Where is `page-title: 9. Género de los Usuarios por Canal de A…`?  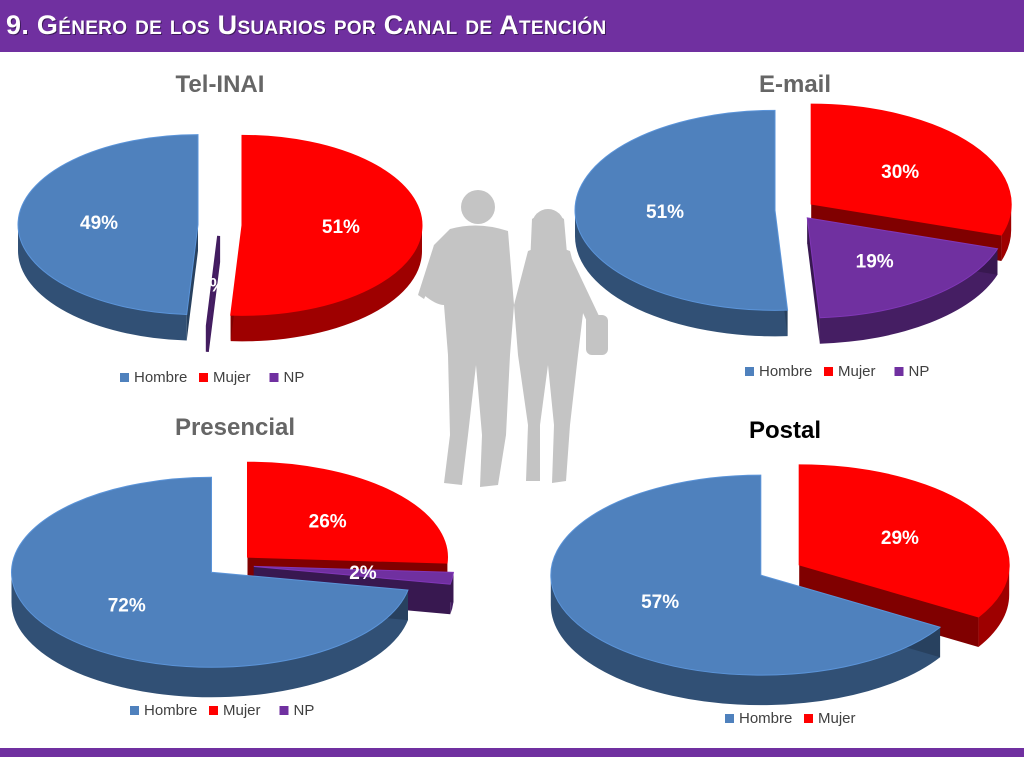 page-title: 9. Género de los Usuarios por Canal de A… is located at coordinates (306, 25).